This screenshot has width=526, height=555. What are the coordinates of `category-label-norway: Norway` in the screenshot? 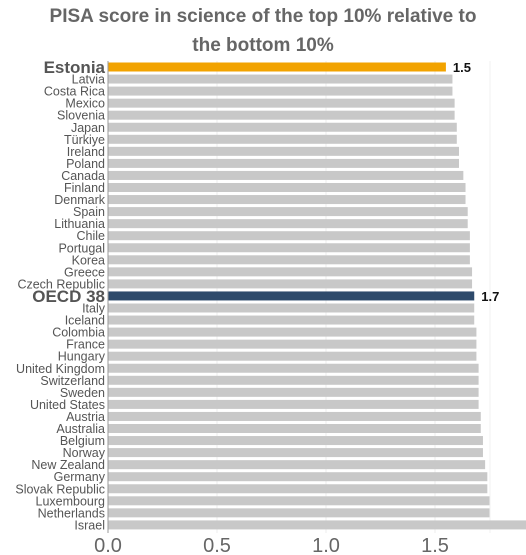 It's located at (84, 453).